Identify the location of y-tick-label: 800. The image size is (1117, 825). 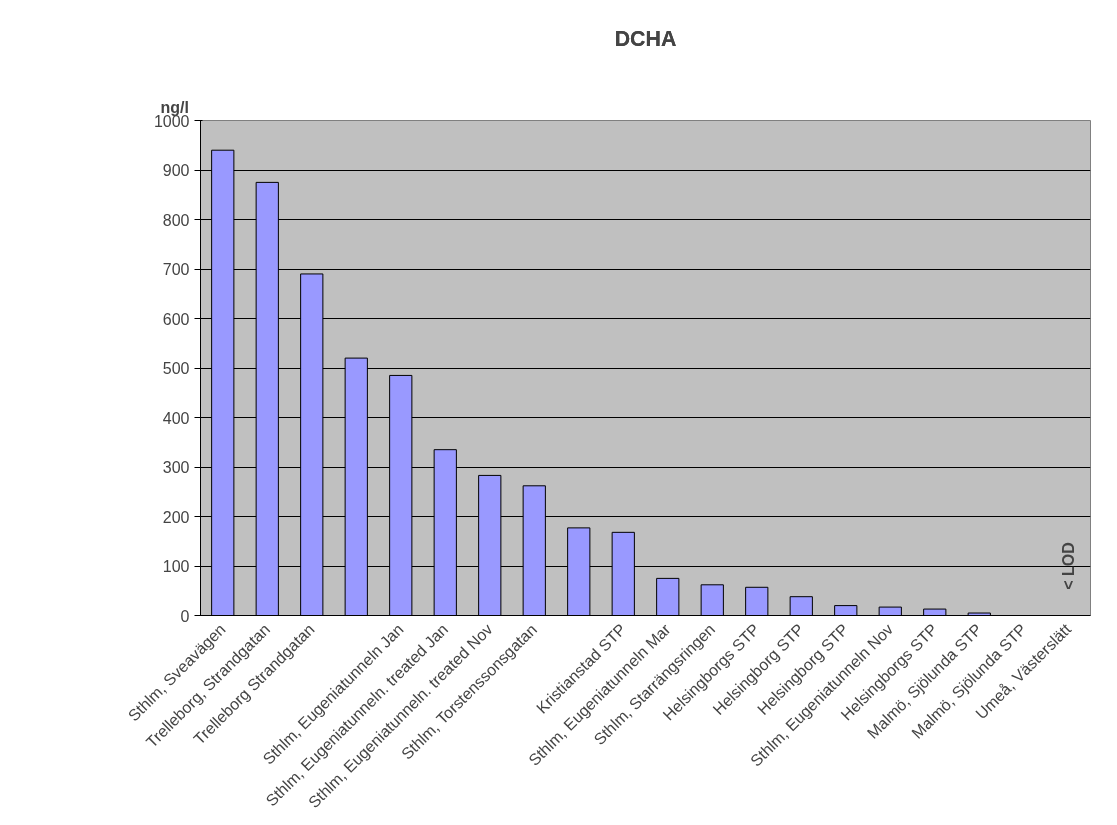
(176, 220).